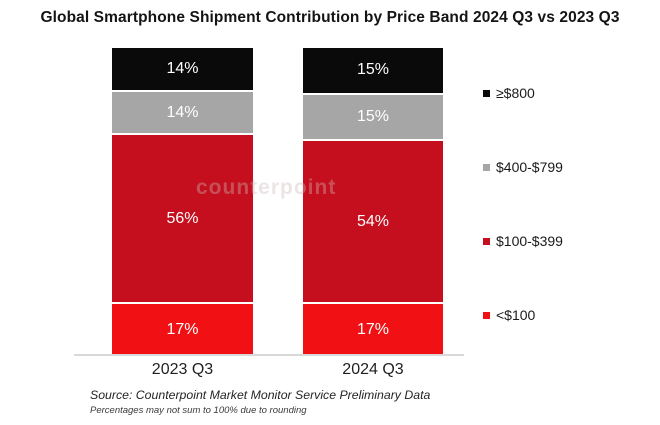  I want to click on segment-value-label: 54%, so click(373, 221).